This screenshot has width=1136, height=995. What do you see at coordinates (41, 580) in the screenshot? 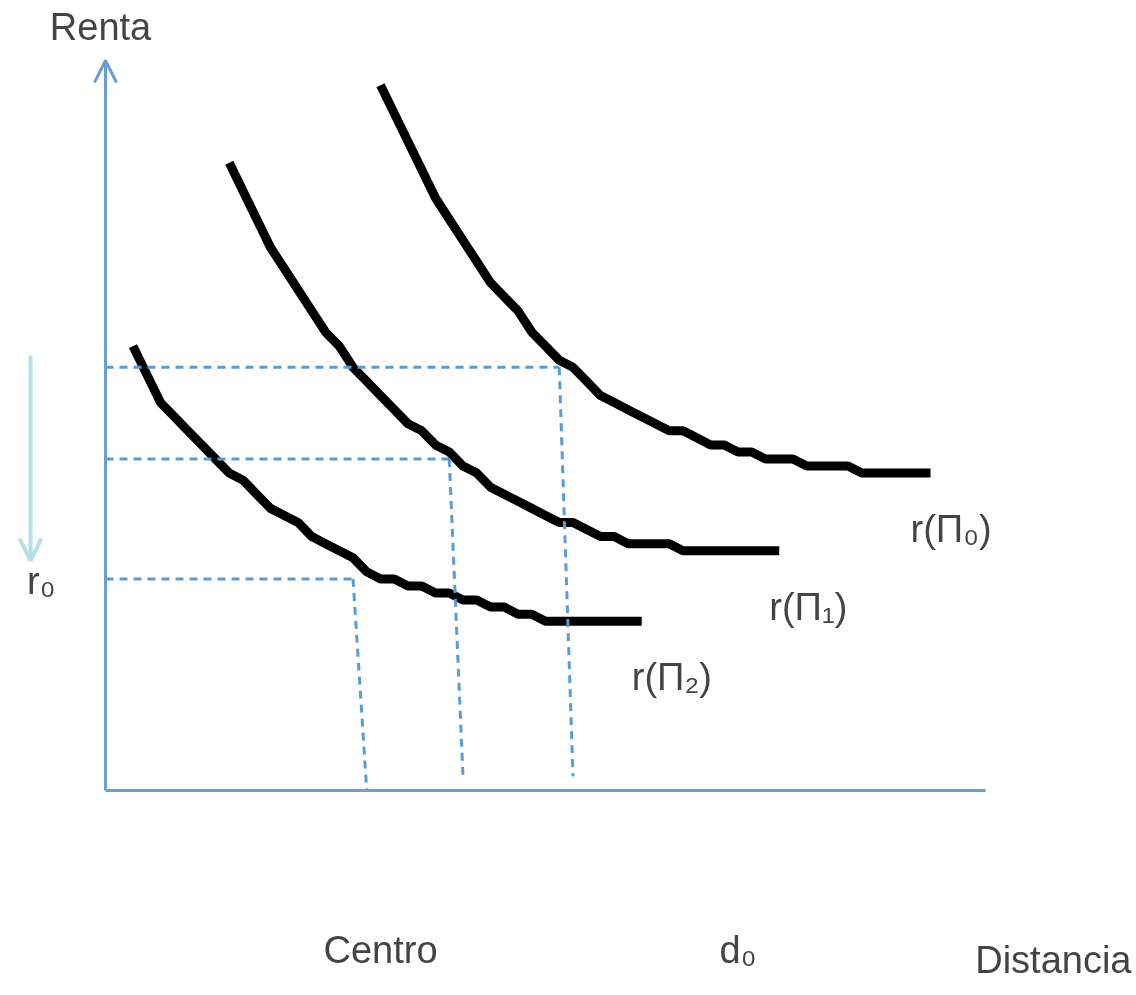
I see `text: r₀` at bounding box center [41, 580].